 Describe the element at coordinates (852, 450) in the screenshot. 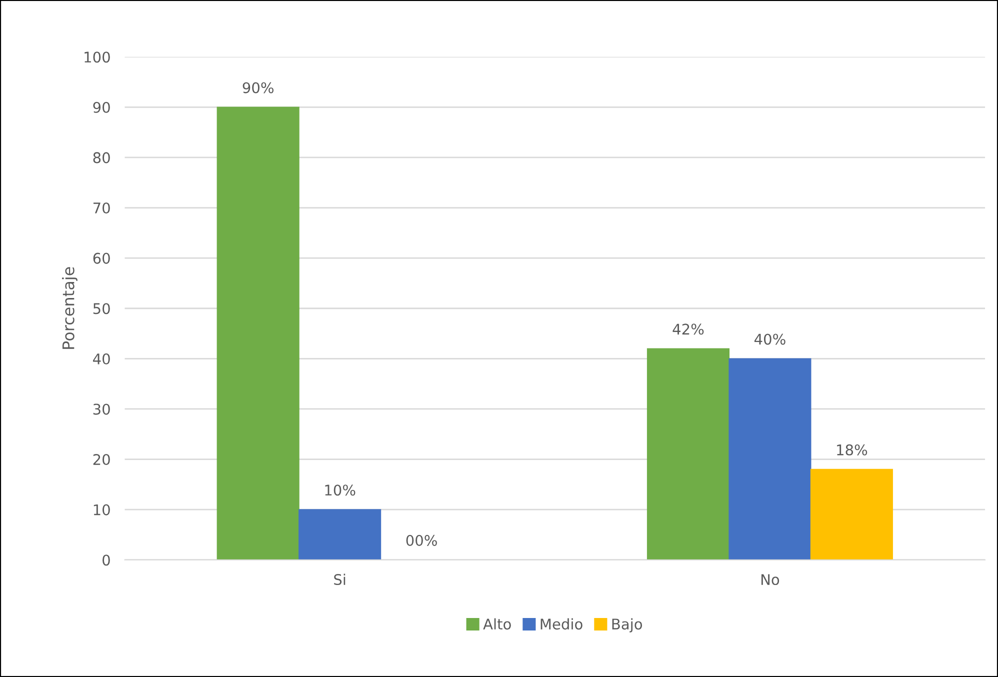

I see `data-label: 18%` at that location.